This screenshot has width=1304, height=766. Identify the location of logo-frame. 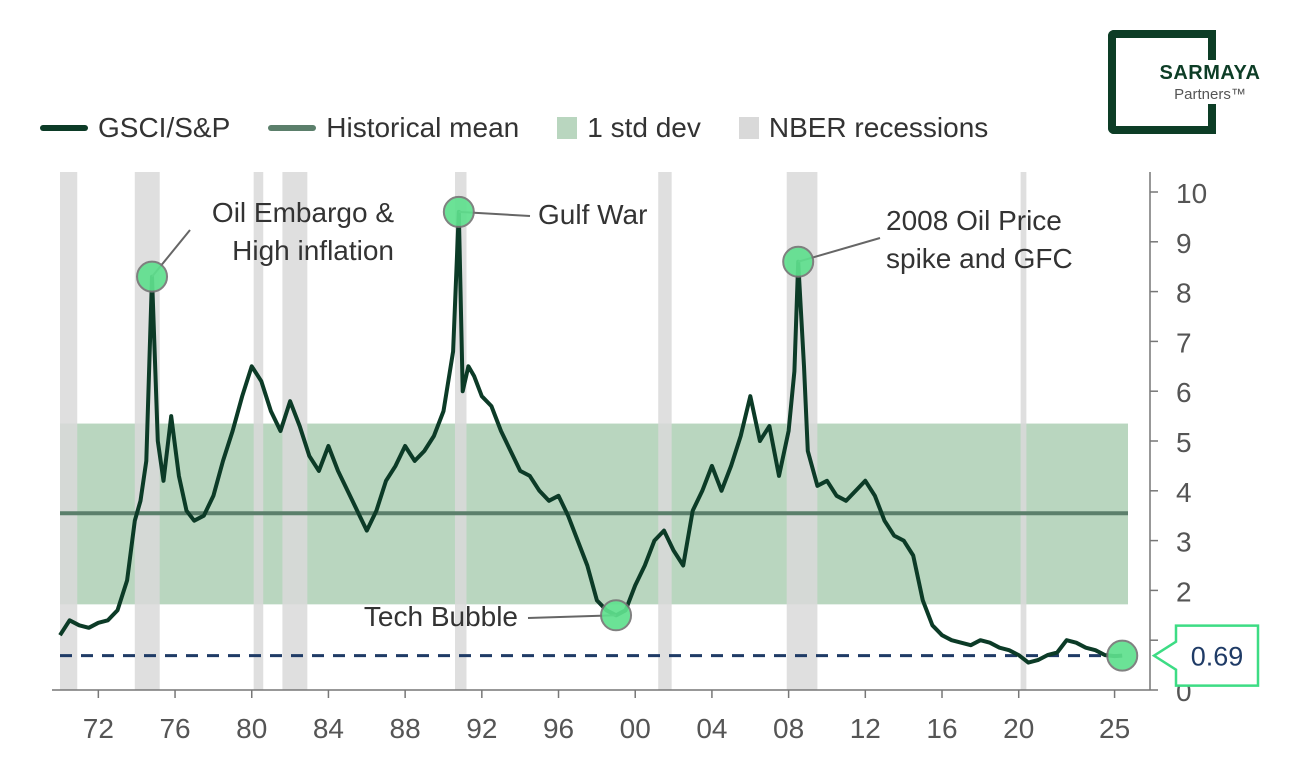
(1162, 82).